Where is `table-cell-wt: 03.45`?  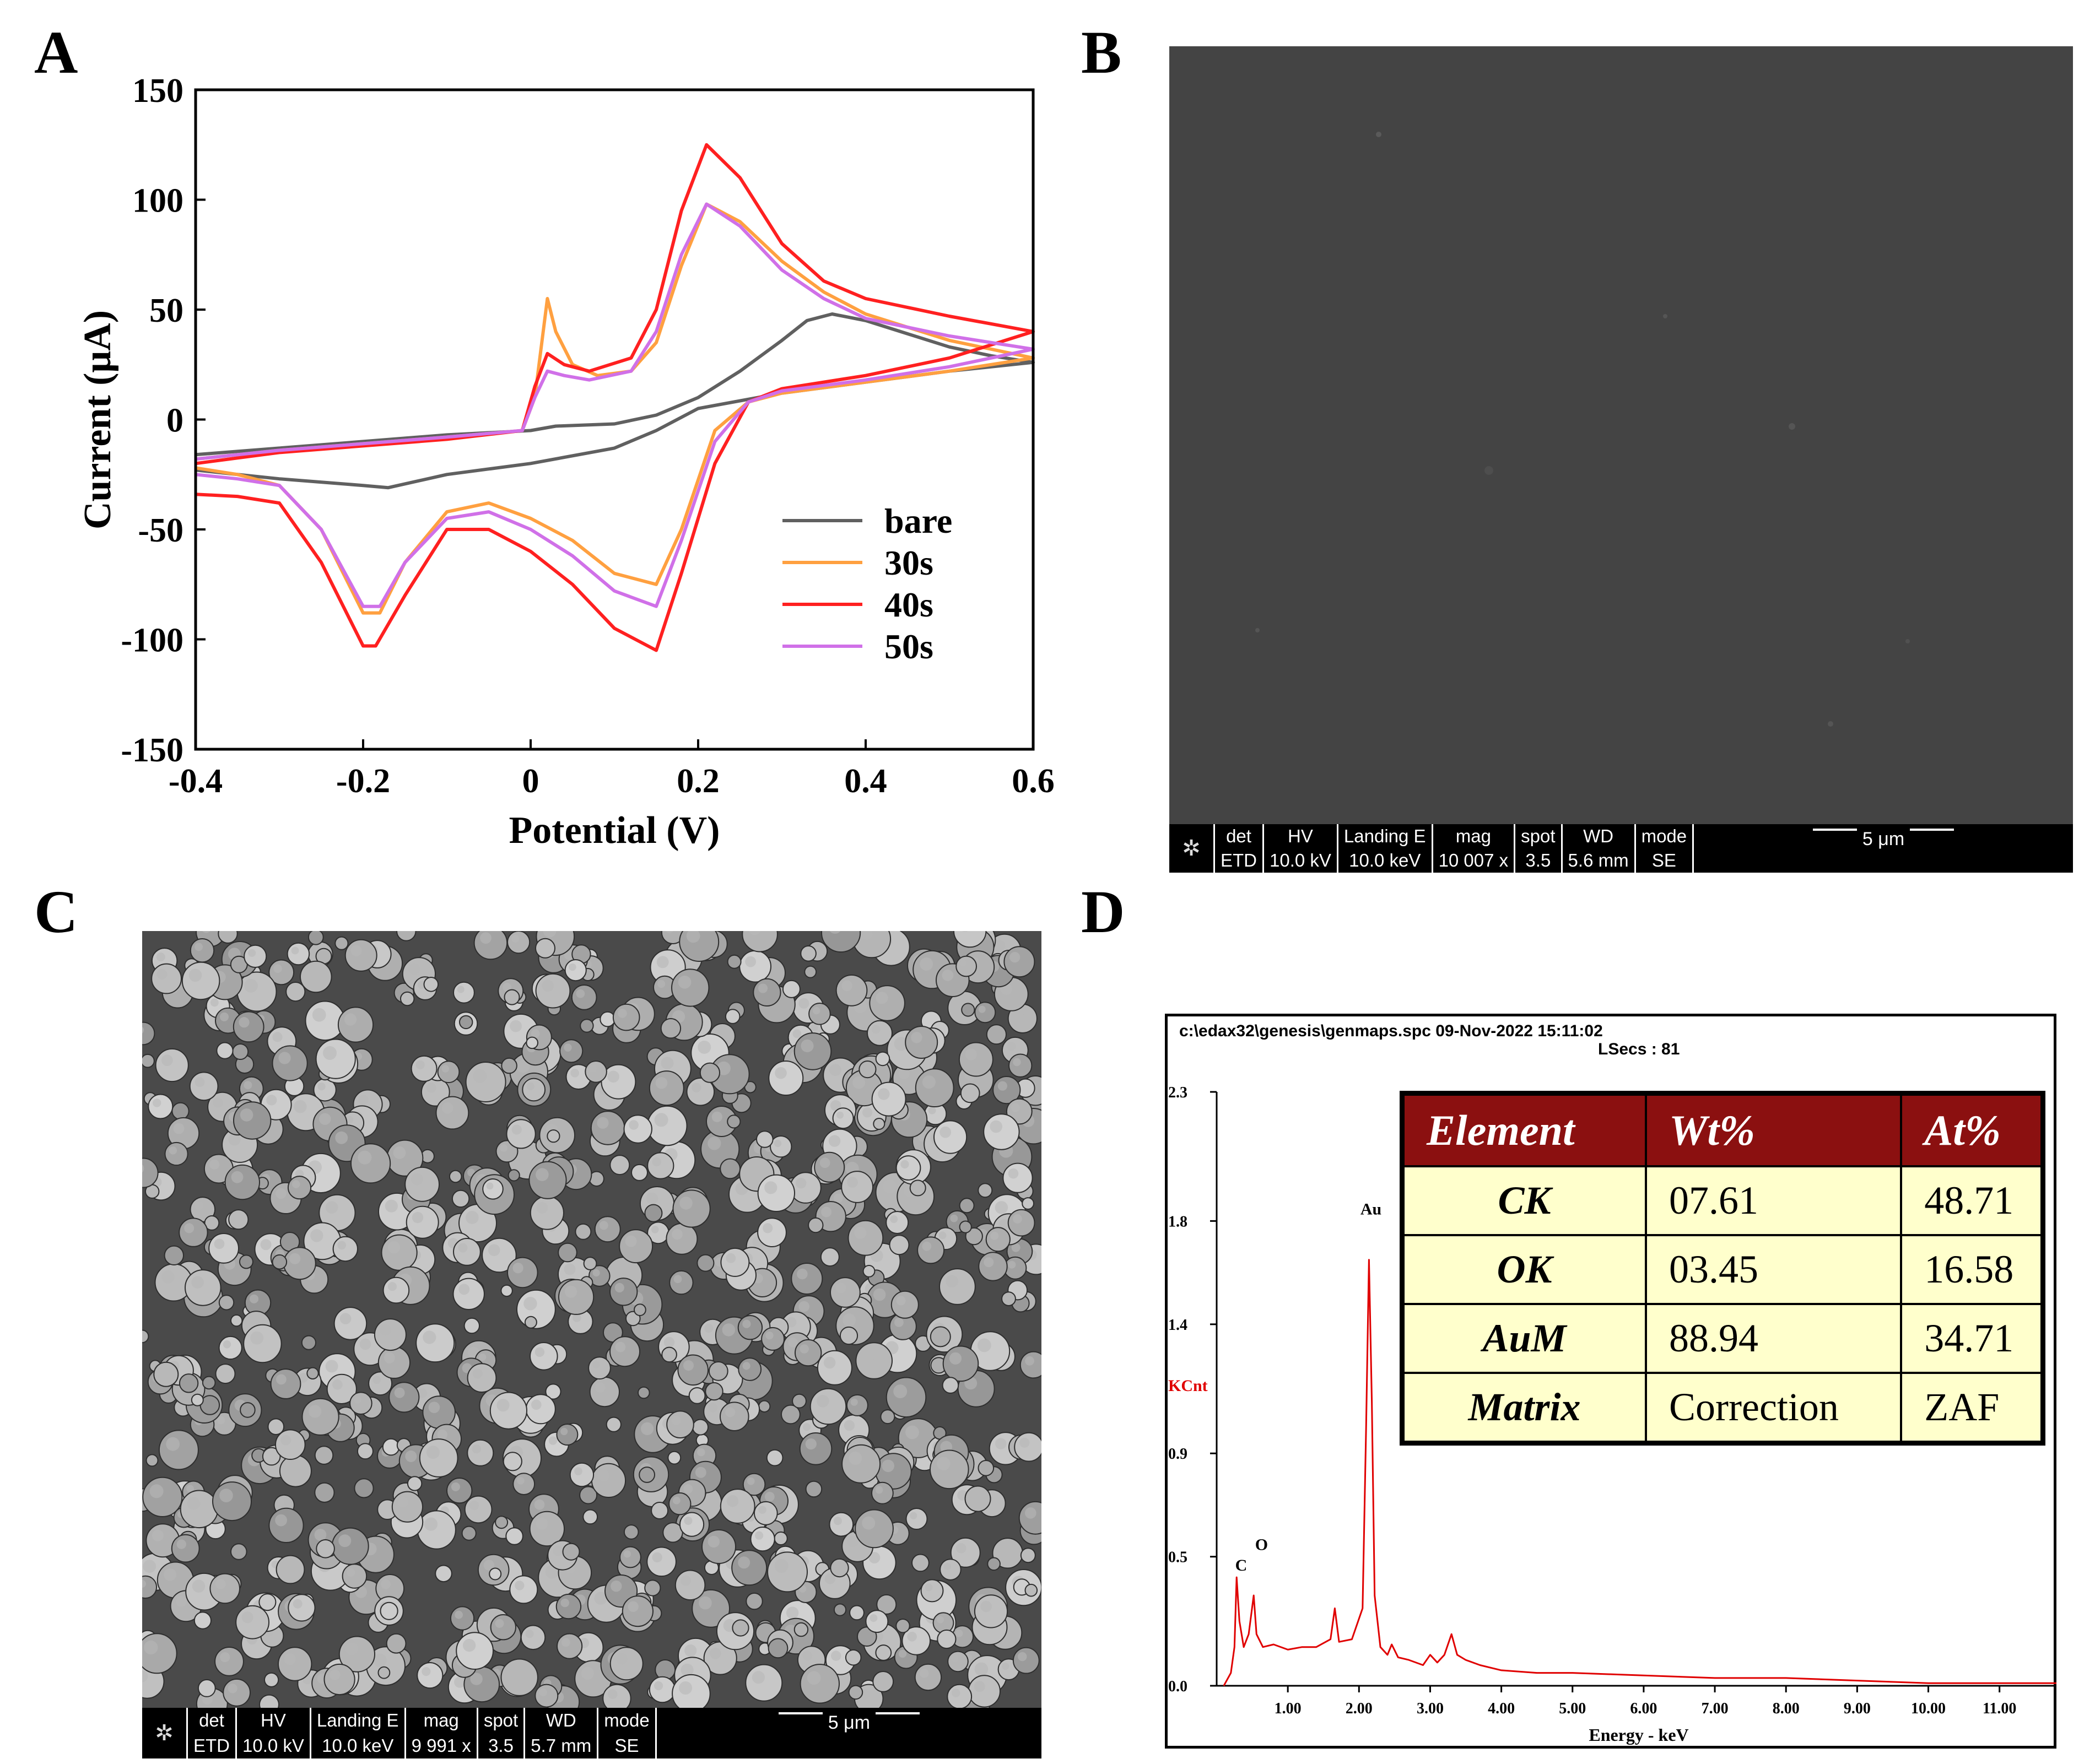
table-cell-wt: 03.45 is located at coordinates (1774, 1269).